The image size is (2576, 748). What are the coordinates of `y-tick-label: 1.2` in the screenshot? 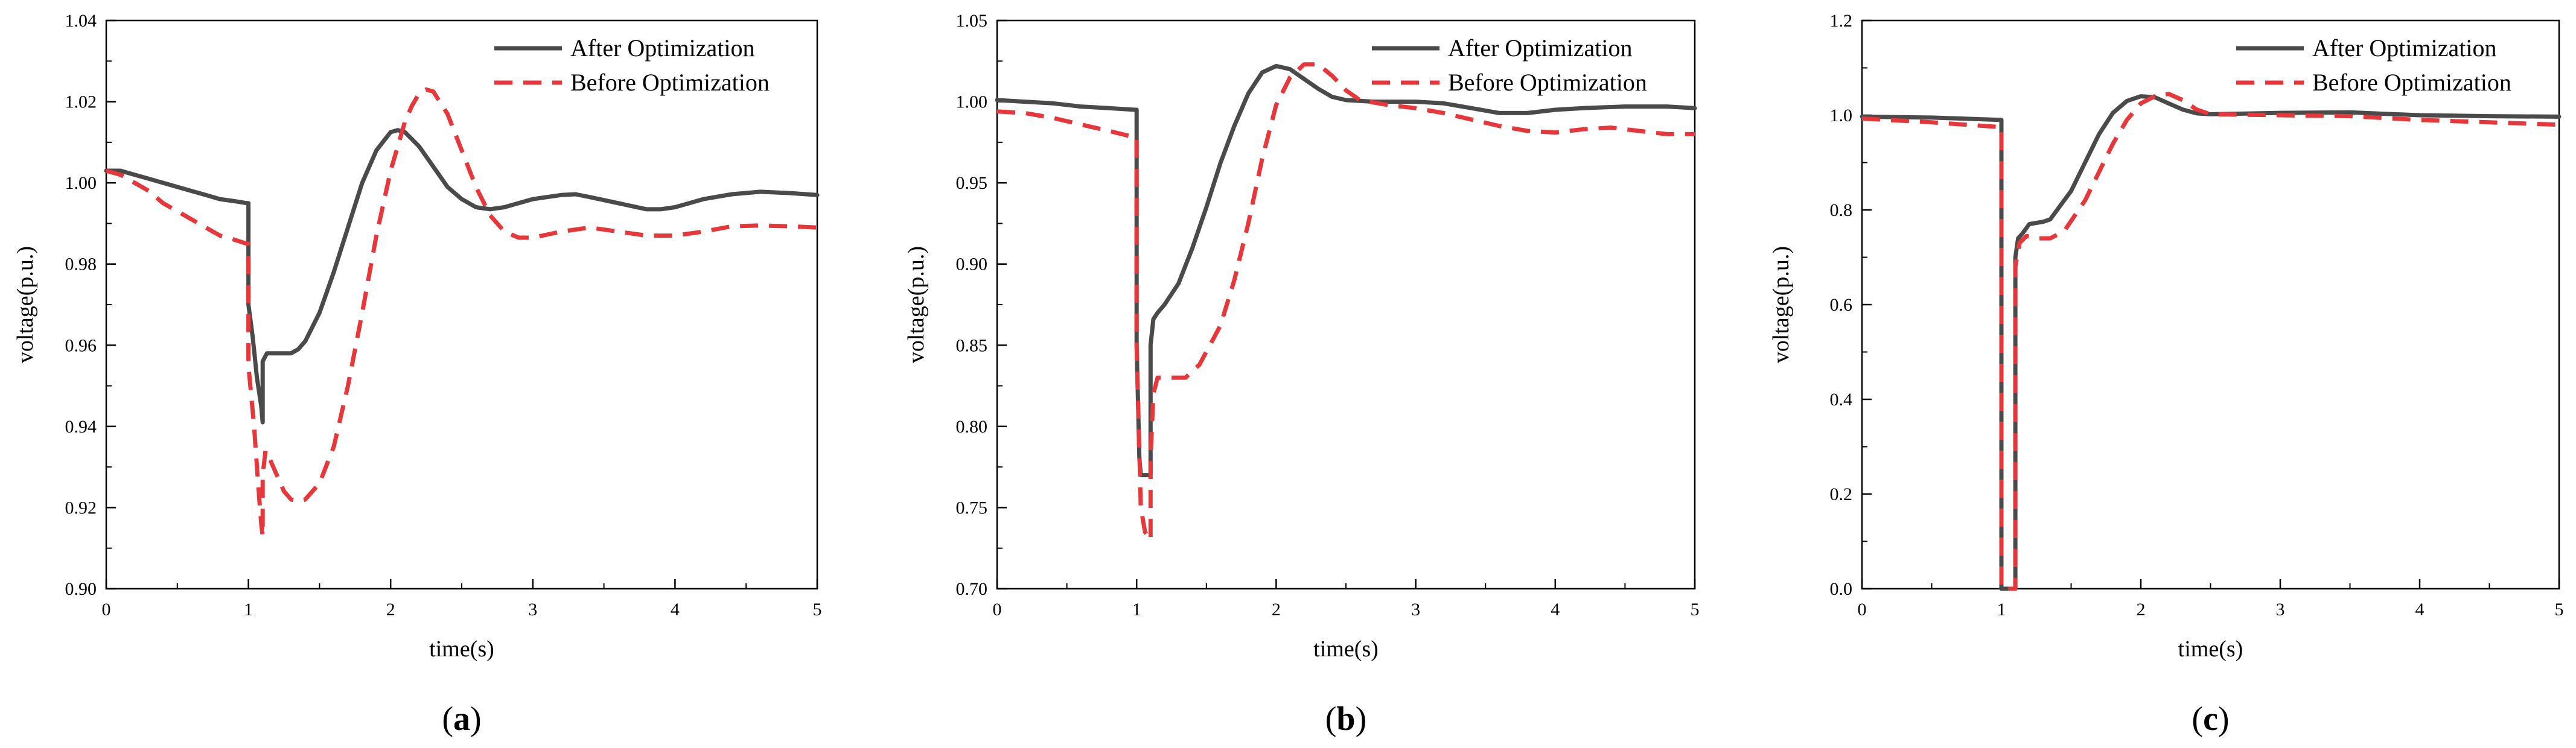 It's located at (1841, 21).